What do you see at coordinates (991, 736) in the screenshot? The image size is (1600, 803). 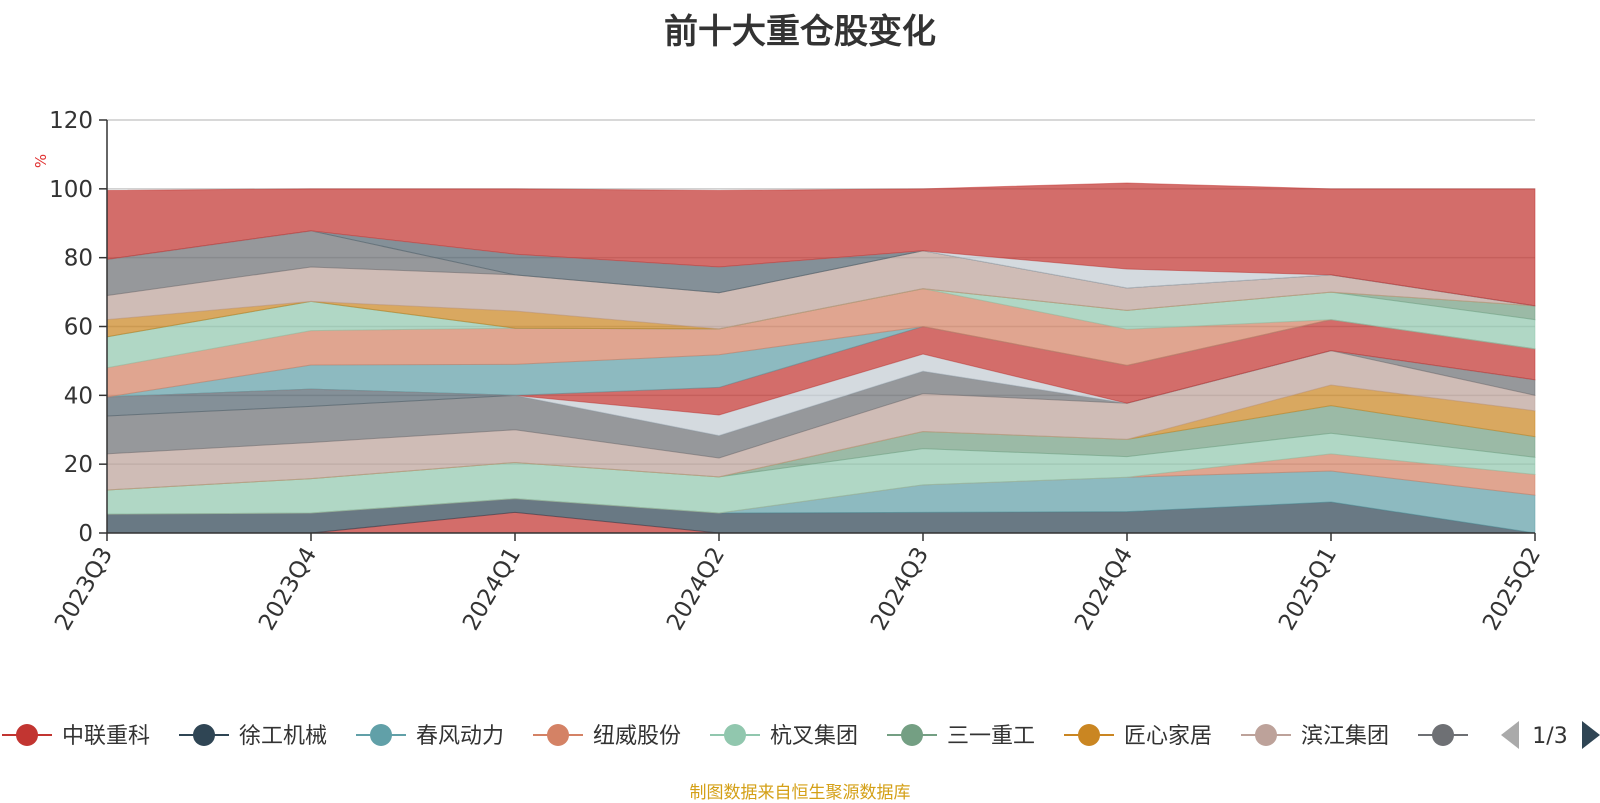 I see `legend-label: 三一重工` at bounding box center [991, 736].